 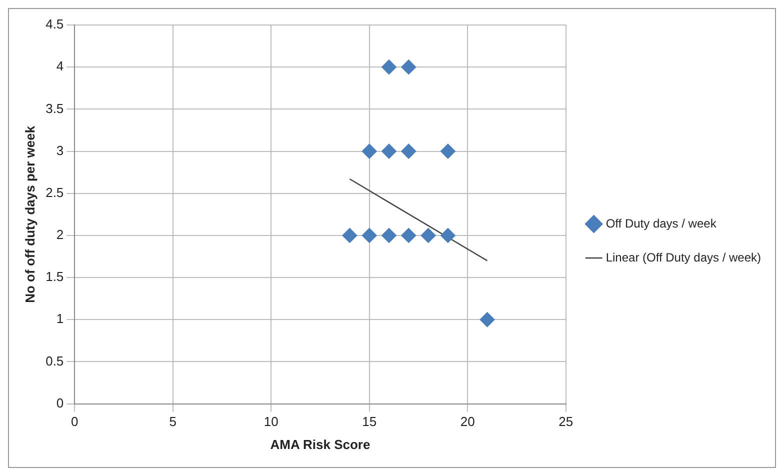 What do you see at coordinates (55, 24) in the screenshot?
I see `y-tick-label: 4.5` at bounding box center [55, 24].